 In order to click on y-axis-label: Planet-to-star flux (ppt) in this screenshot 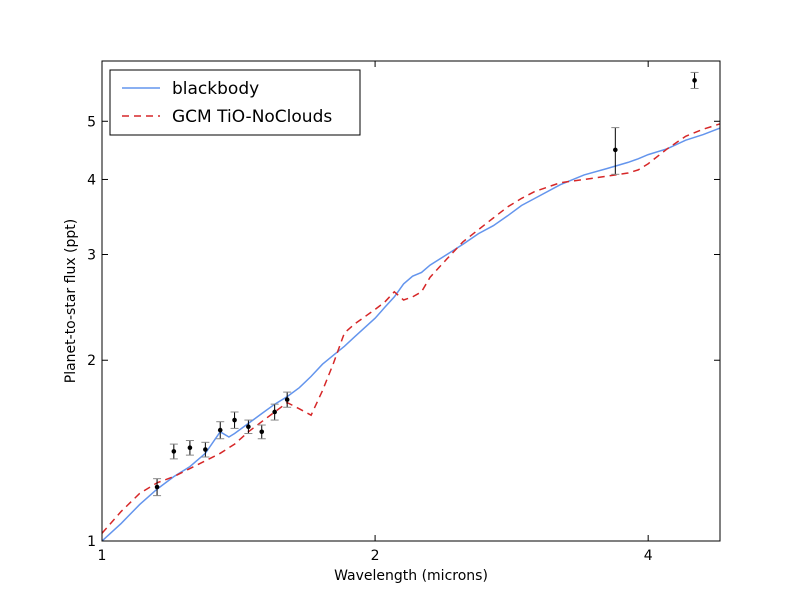, I will do `click(71, 301)`.